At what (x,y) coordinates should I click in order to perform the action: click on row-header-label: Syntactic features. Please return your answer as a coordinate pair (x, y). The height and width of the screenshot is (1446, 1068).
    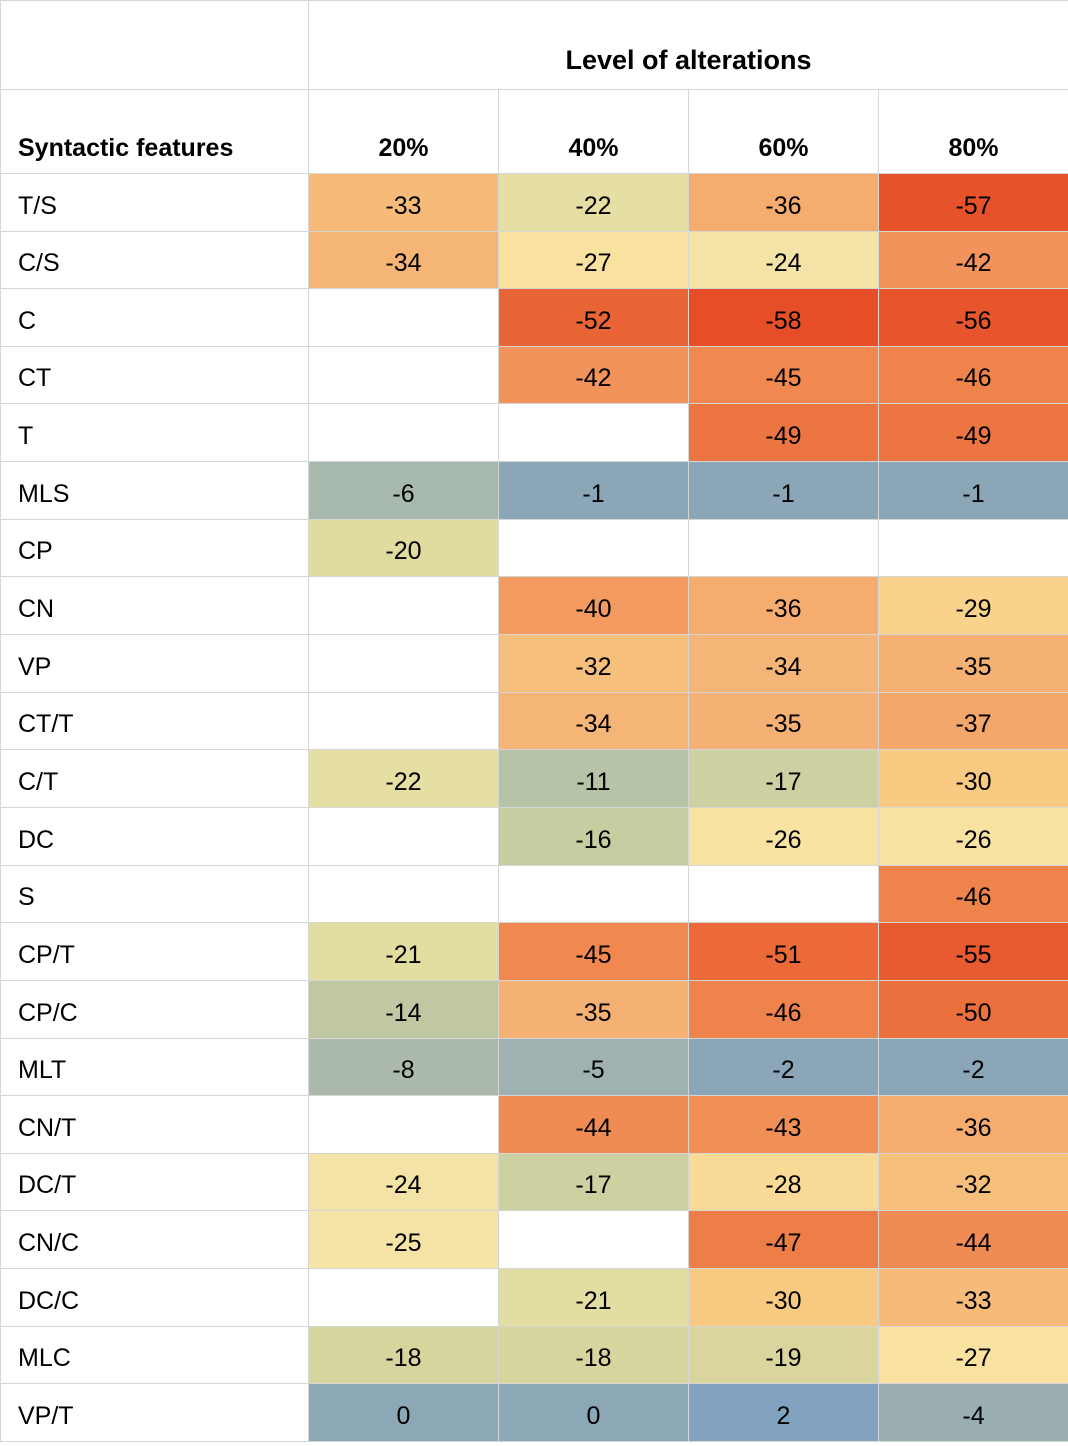
    Looking at the image, I should click on (154, 131).